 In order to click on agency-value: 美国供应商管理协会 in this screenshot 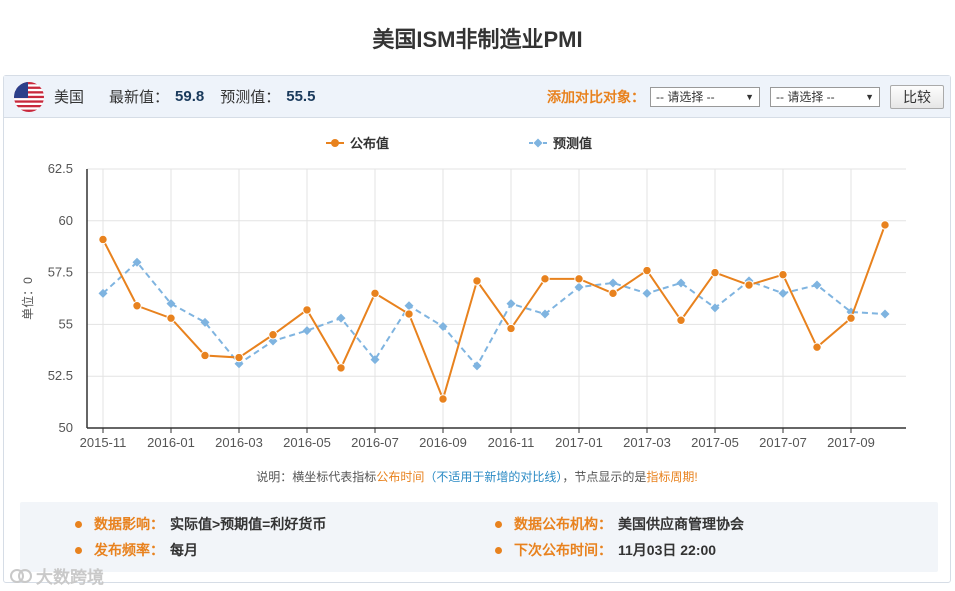, I will do `click(681, 524)`.